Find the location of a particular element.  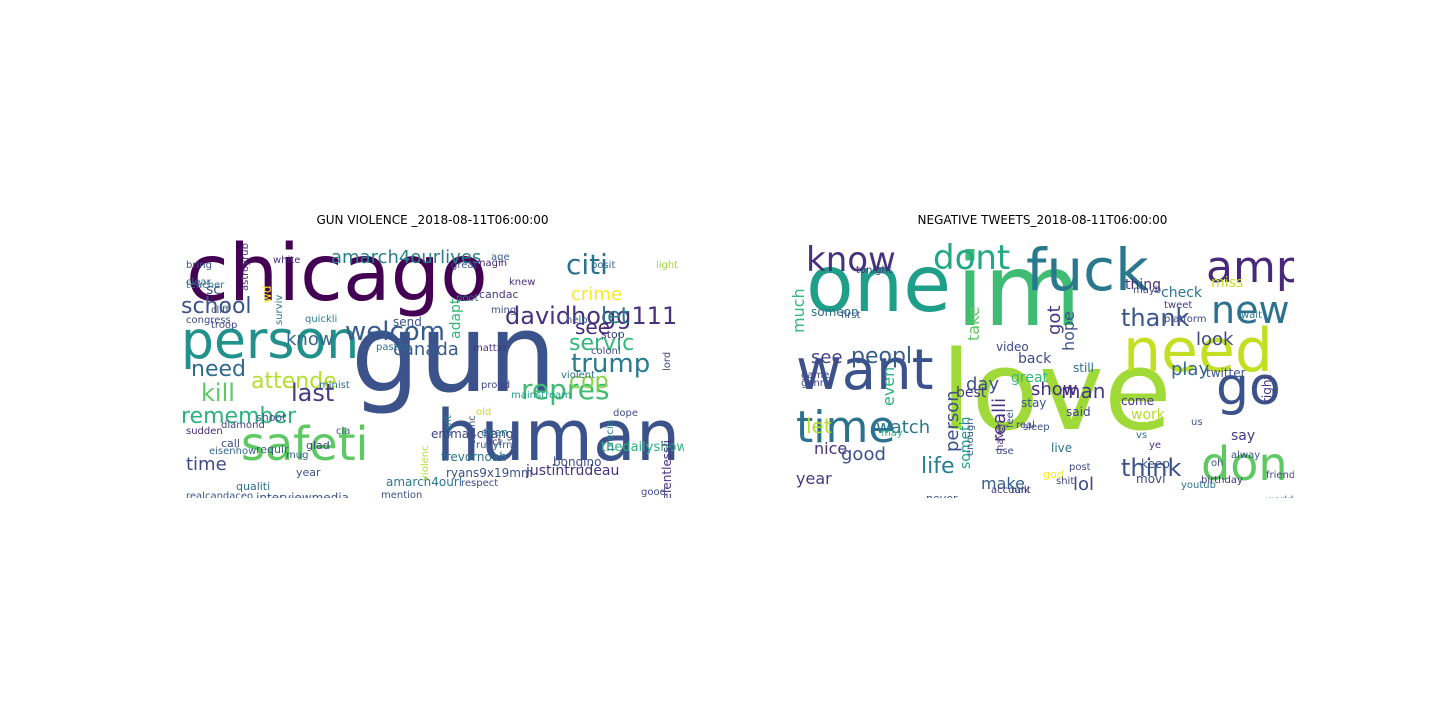

cloud-word: posit is located at coordinates (603, 265).